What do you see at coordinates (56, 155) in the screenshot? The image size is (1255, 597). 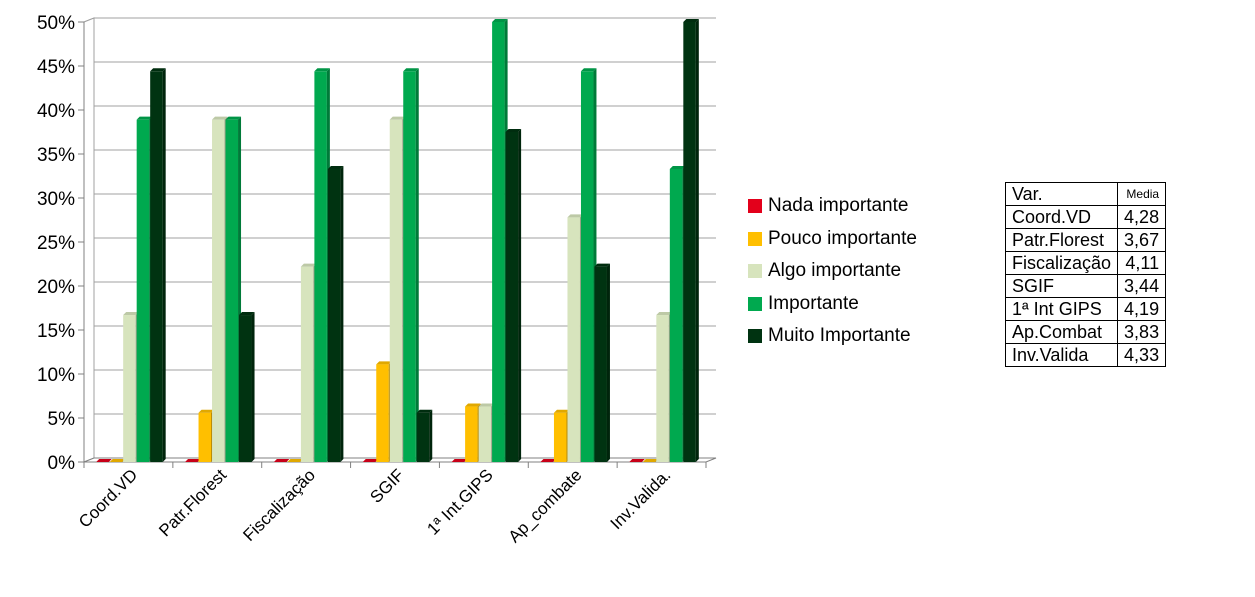 I see `y-tick-label: 35%` at bounding box center [56, 155].